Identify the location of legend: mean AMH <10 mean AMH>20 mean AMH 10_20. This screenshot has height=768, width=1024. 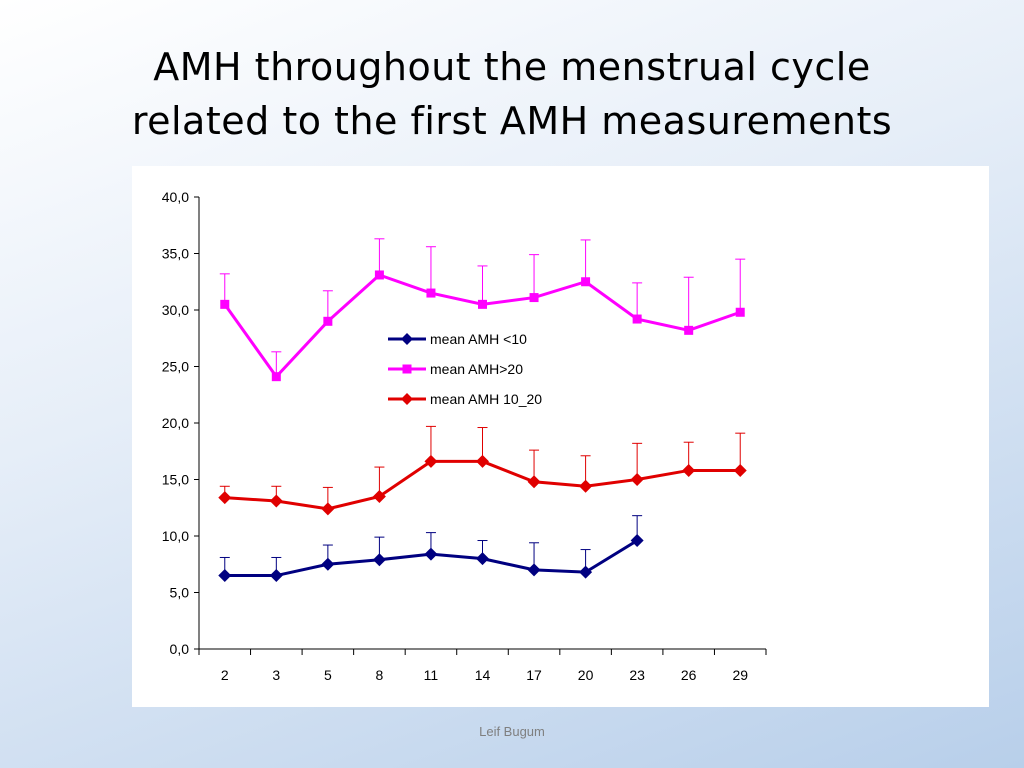
(465, 369).